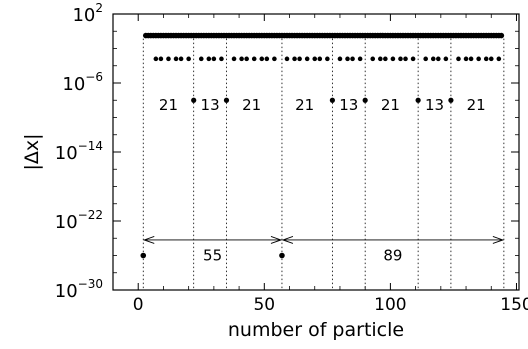 The height and width of the screenshot is (349, 528). Describe the element at coordinates (82, 82) in the screenshot. I see `y-tick-label: 10⁻⁶` at that location.